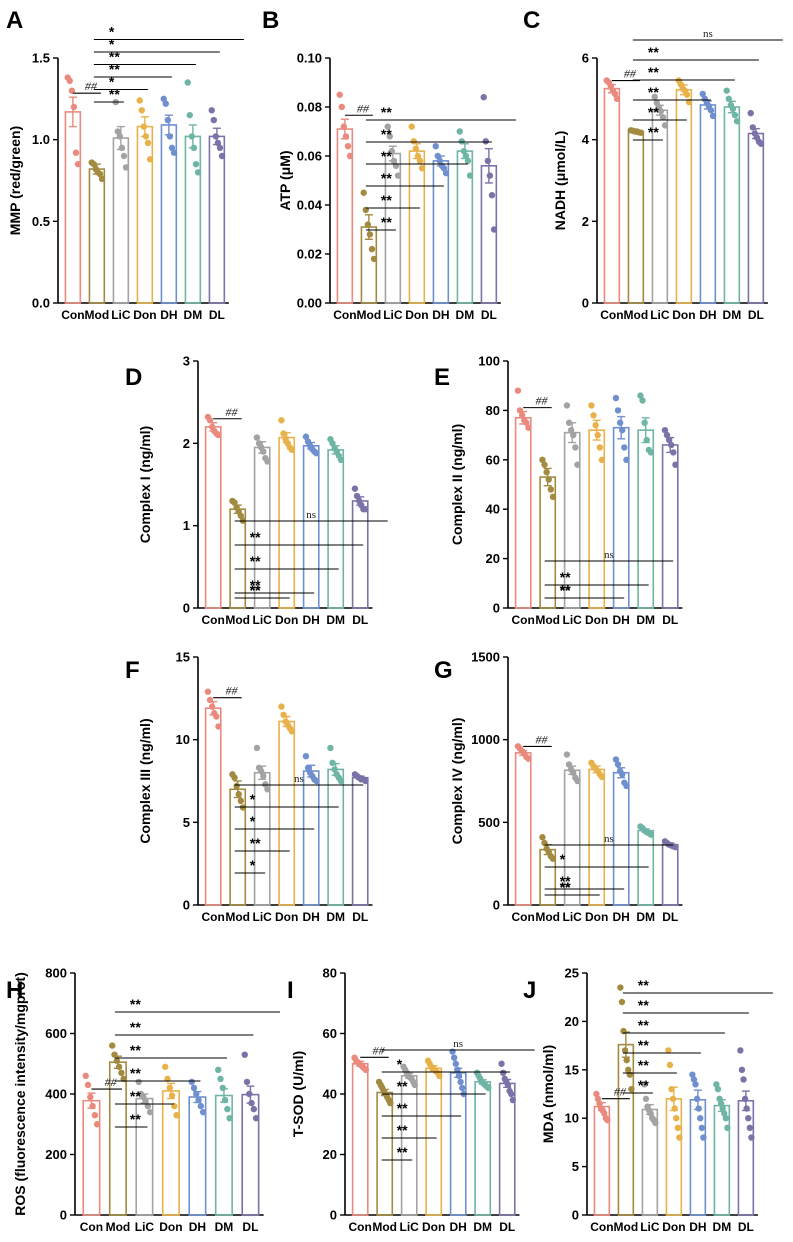  I want to click on significance-mark: ns, so click(458, 1044).